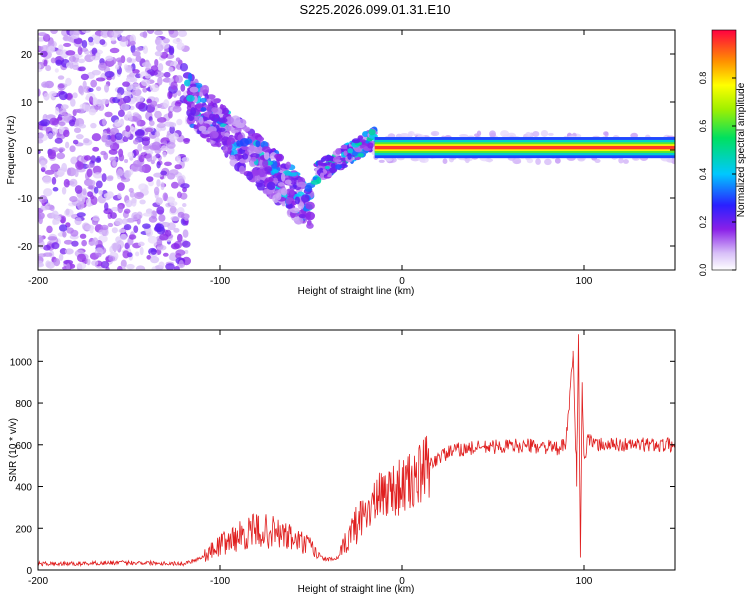 The height and width of the screenshot is (600, 750). I want to click on spectrogram-y-tick-label: -20, so click(25, 247).